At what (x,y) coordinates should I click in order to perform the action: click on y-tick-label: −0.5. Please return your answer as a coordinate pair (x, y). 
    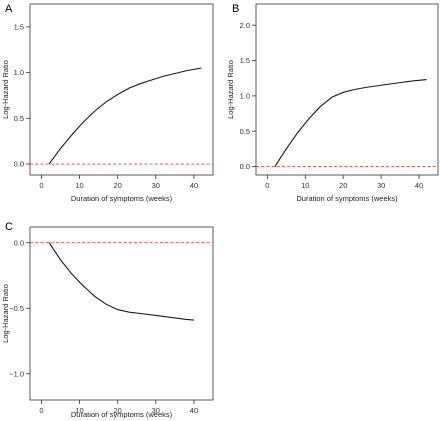
    Looking at the image, I should click on (16, 308).